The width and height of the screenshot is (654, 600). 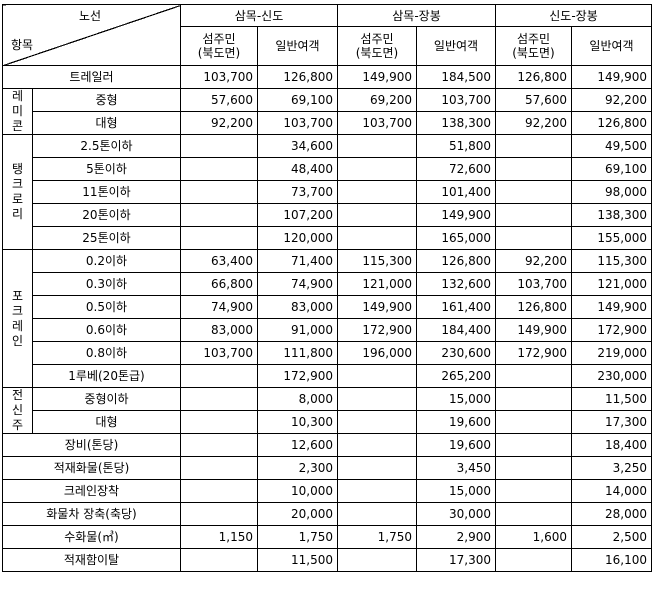 What do you see at coordinates (219, 537) in the screenshot?
I see `value-cell: 1,150` at bounding box center [219, 537].